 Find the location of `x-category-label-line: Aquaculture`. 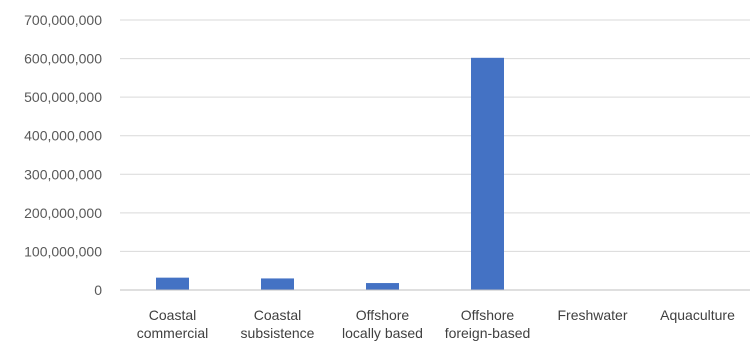

x-category-label-line: Aquaculture is located at coordinates (697, 315).